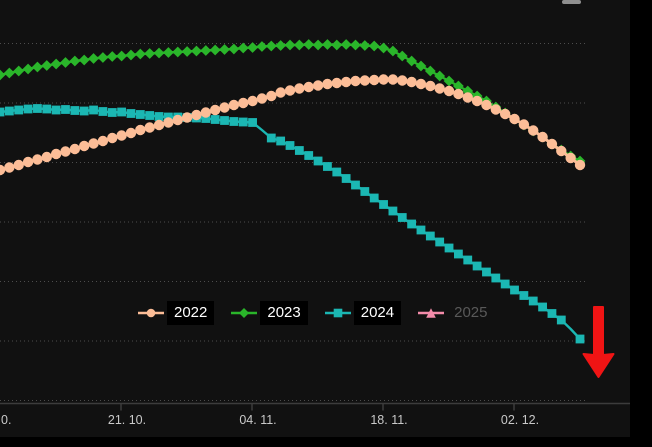 Image resolution: width=652 pixels, height=447 pixels. What do you see at coordinates (127, 420) in the screenshot?
I see `x-axis-label: 21. 10.` at bounding box center [127, 420].